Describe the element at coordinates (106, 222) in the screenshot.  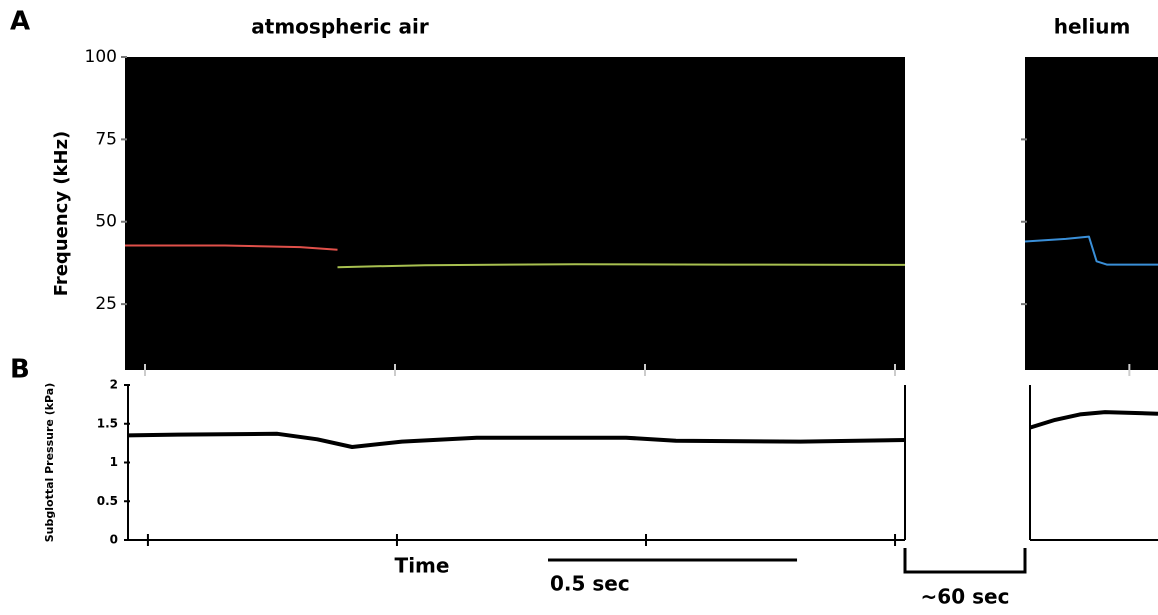
I see `y-tick-label: 50` at that location.